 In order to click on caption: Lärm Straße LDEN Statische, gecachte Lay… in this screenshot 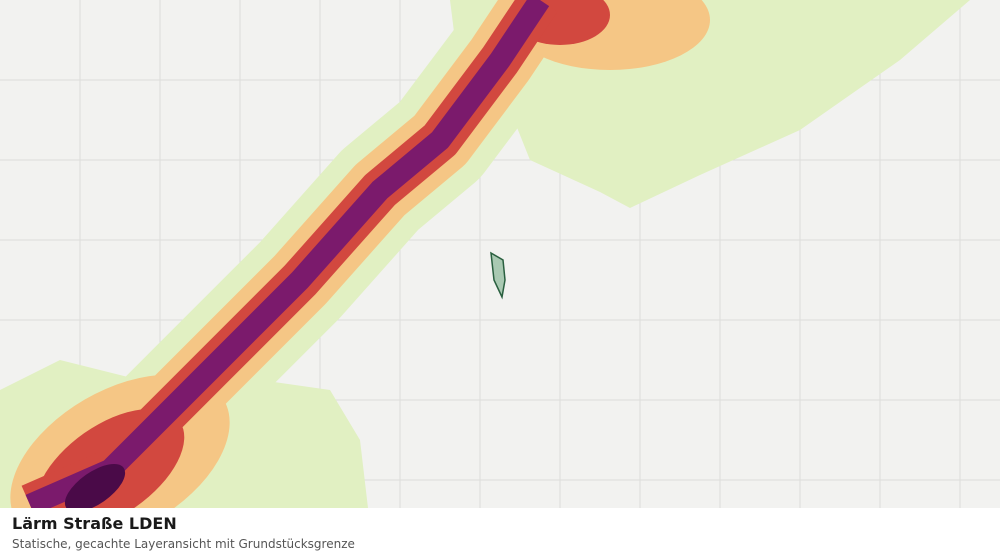, I will do `click(500, 534)`.